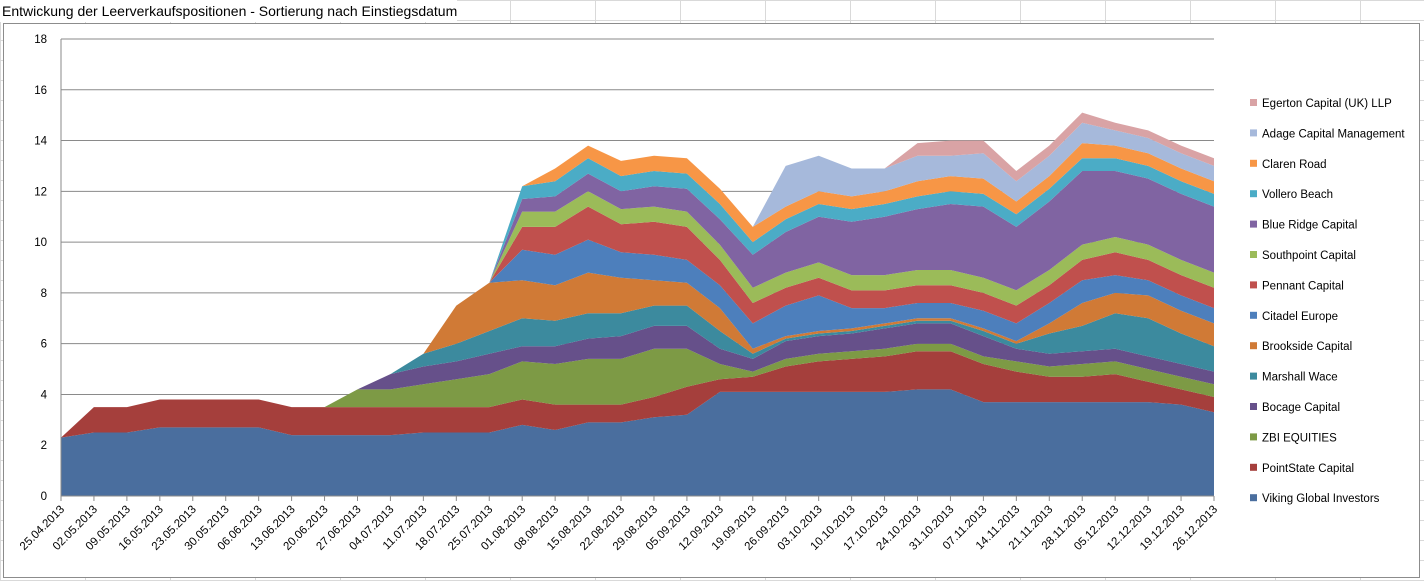 The height and width of the screenshot is (581, 1424). Describe the element at coordinates (1253, 498) in the screenshot. I see `legend-swatch-viking-global-investors` at that location.